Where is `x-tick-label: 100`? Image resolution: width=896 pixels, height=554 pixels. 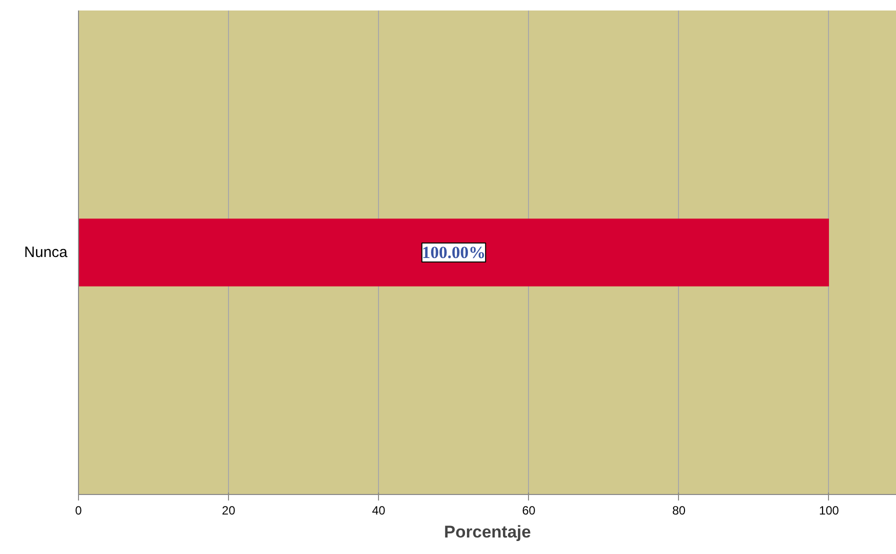
x-tick-label: 100 is located at coordinates (829, 511).